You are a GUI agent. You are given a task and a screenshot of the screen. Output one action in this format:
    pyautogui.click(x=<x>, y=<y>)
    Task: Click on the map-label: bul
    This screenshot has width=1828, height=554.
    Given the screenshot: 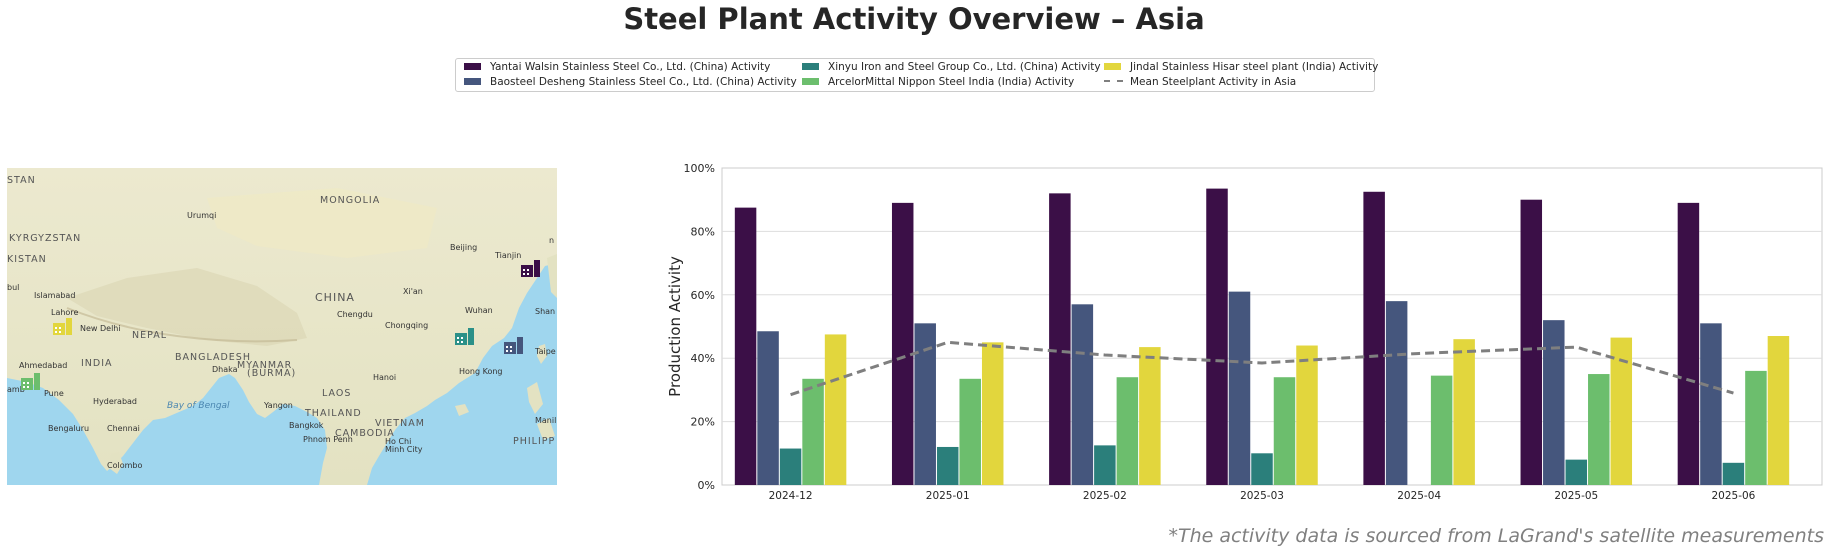 What is the action you would take?
    pyautogui.click(x=13, y=287)
    